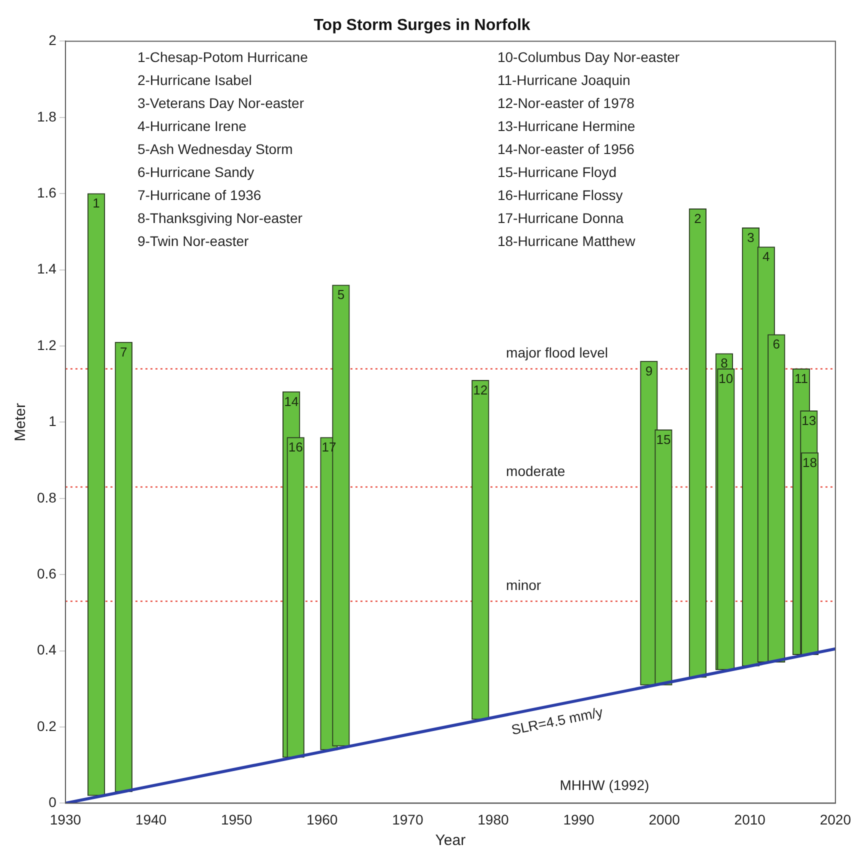 This screenshot has width=862, height=858. I want to click on y-tick-label: 1.4, so click(46, 268).